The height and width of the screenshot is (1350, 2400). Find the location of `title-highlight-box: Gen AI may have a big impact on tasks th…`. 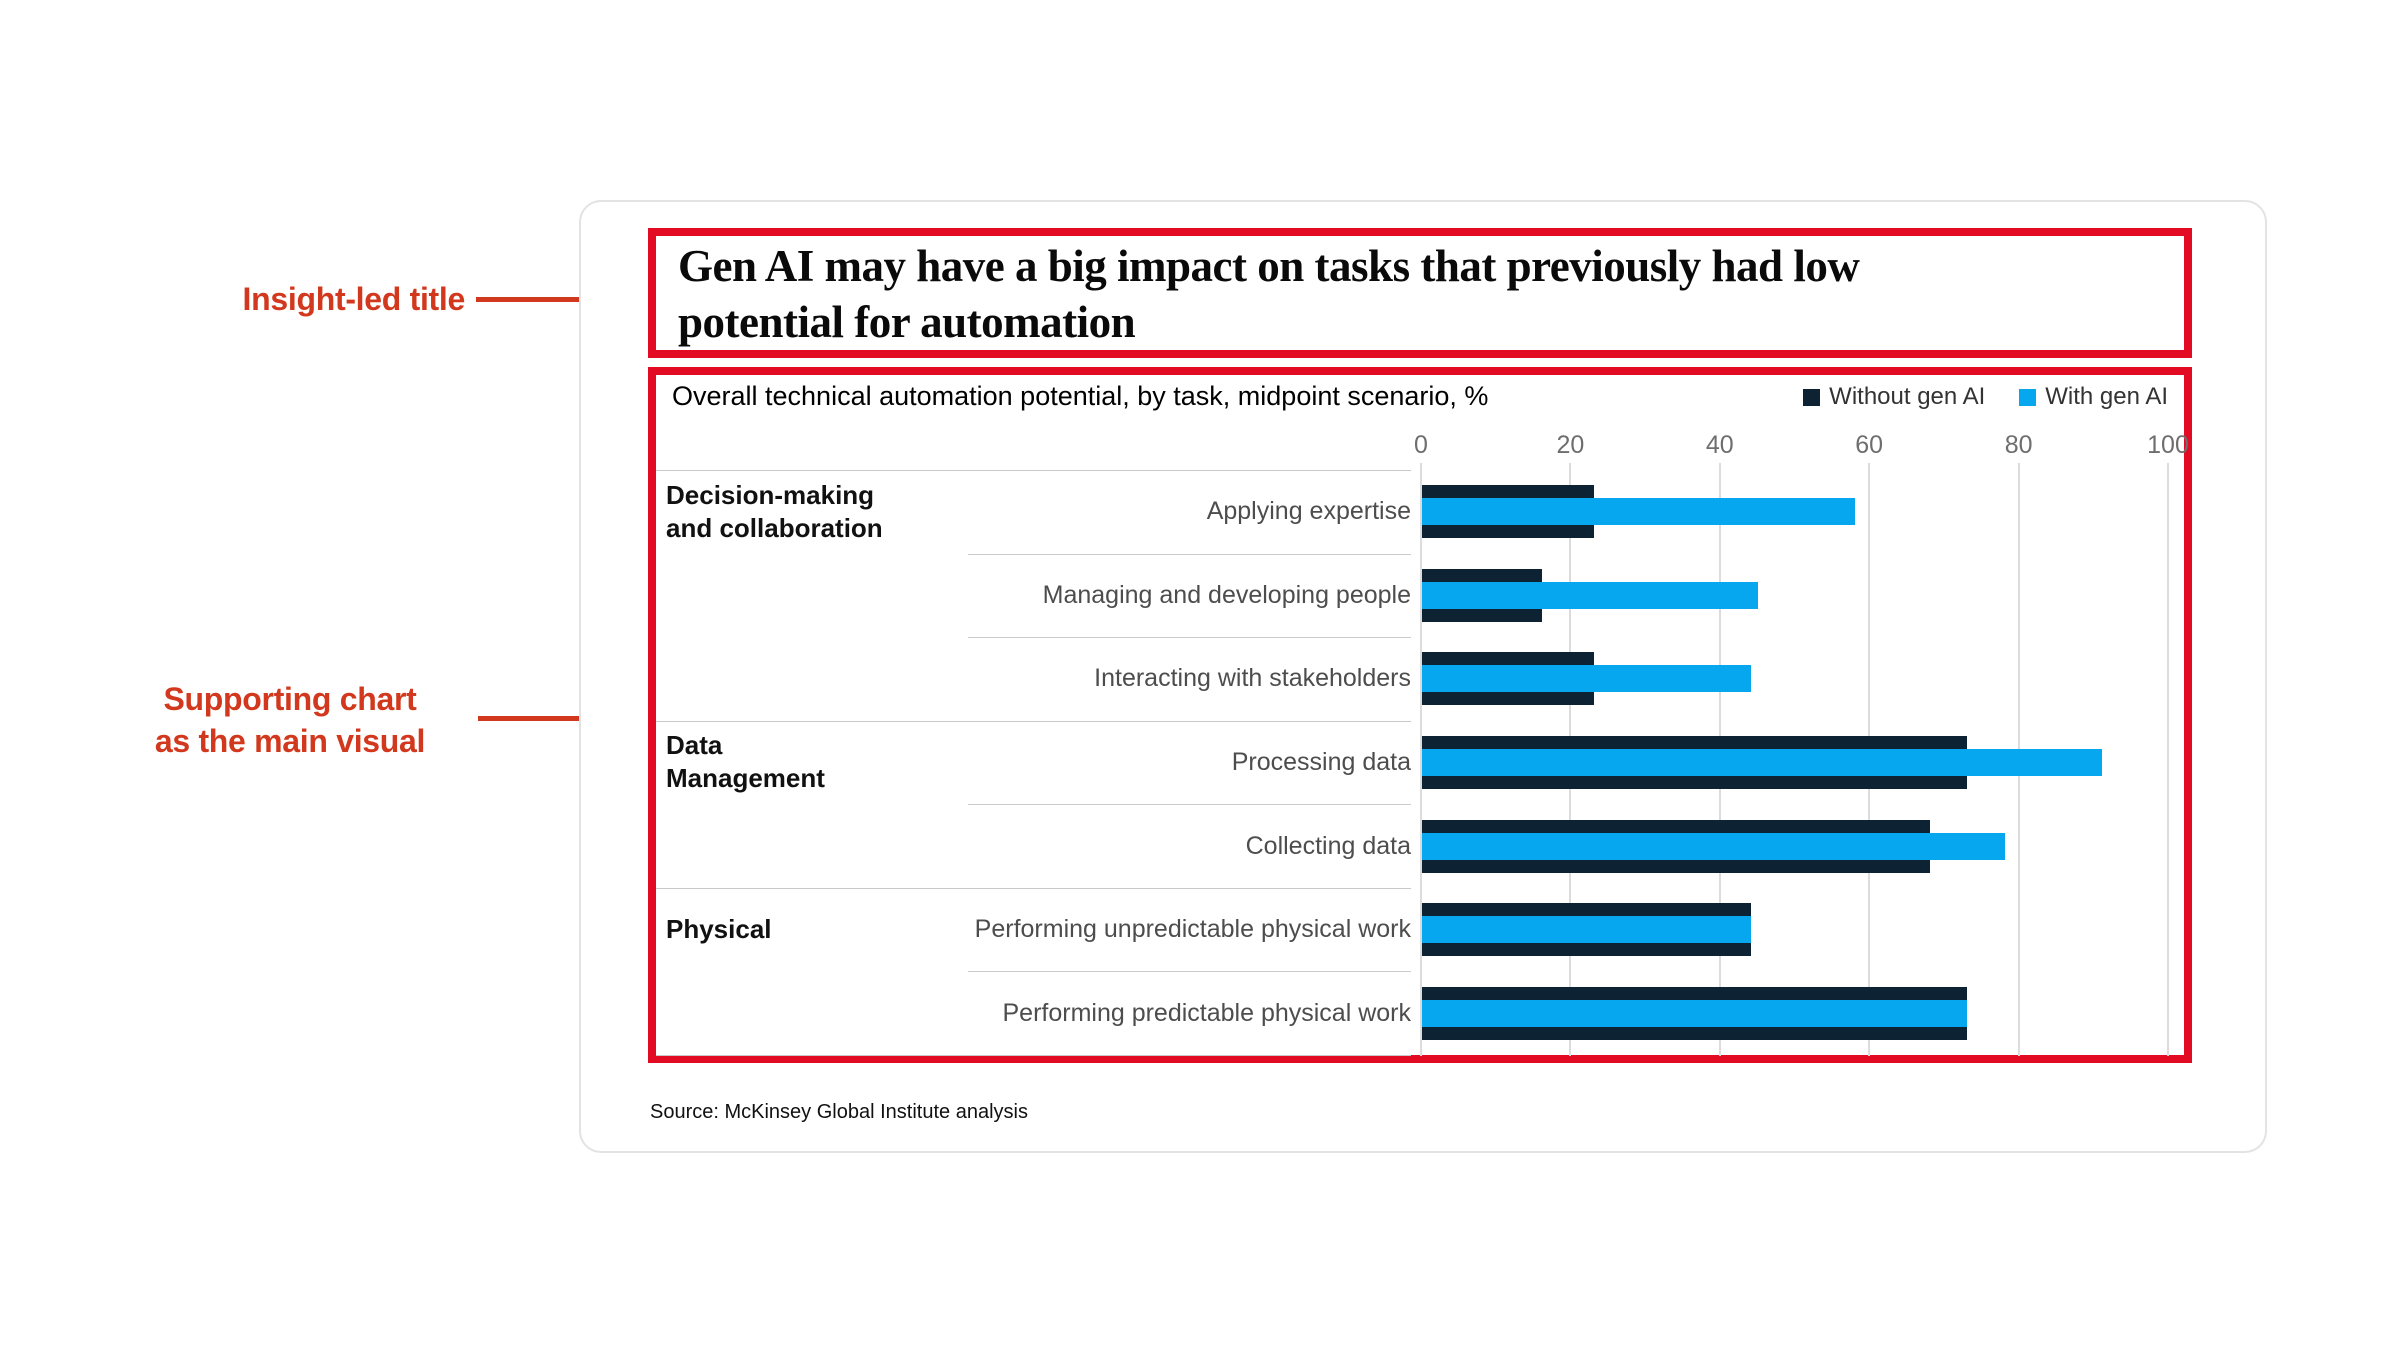

title-highlight-box: Gen AI may have a big impact on tasks th… is located at coordinates (1420, 293).